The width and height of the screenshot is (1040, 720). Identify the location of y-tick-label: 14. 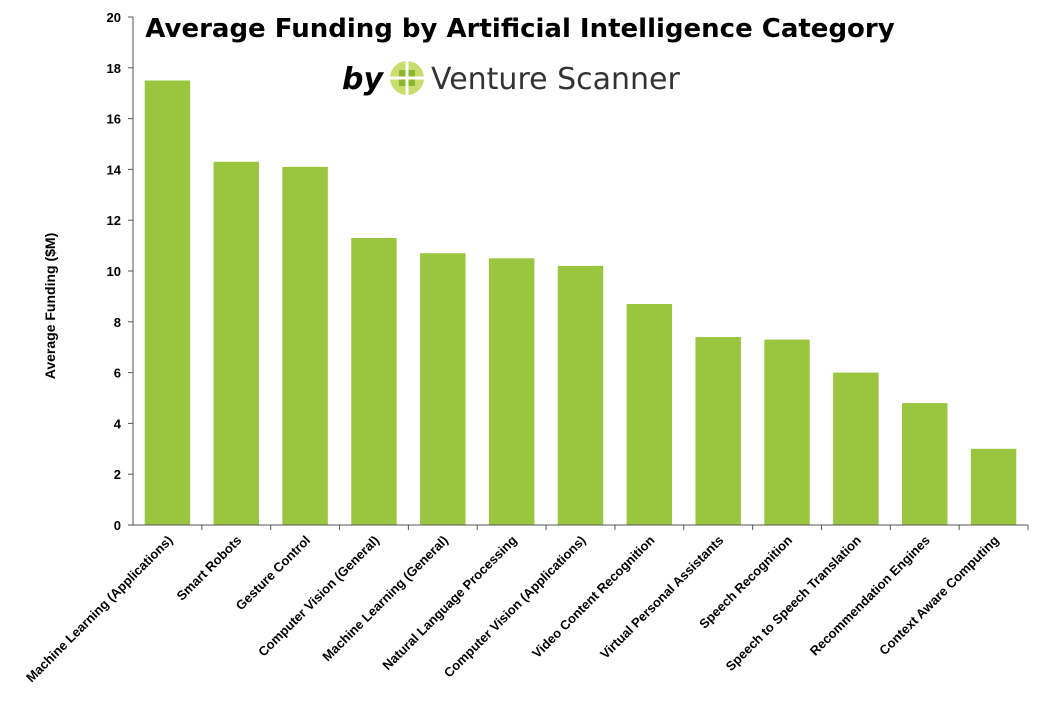
(114, 169).